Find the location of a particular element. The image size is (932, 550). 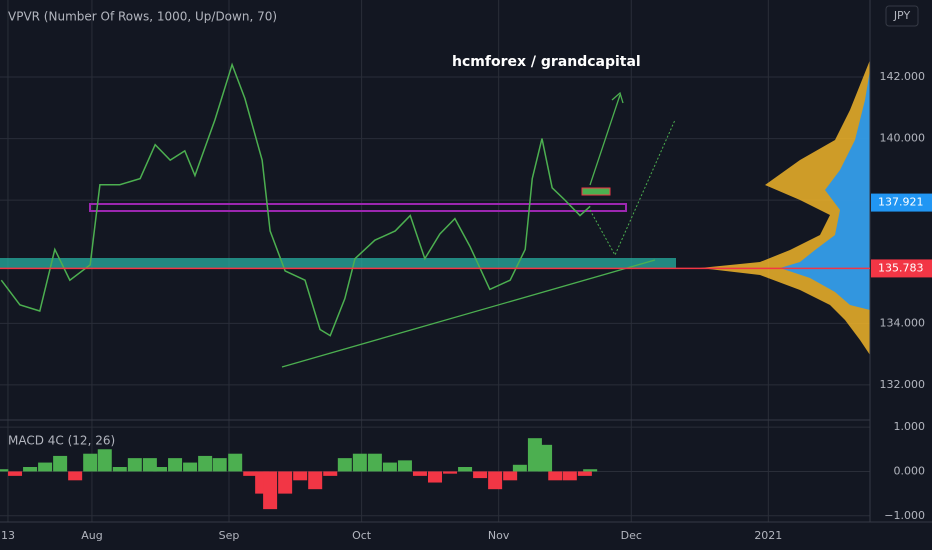

indicator-title: VPVR (Number Of Rows, 1000, Up/Down, 70) is located at coordinates (142, 17).